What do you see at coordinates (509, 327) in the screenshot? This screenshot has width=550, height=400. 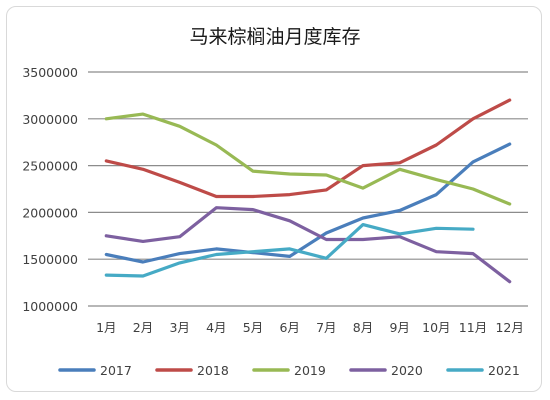 I see `x-tick-label: 12月` at bounding box center [509, 327].